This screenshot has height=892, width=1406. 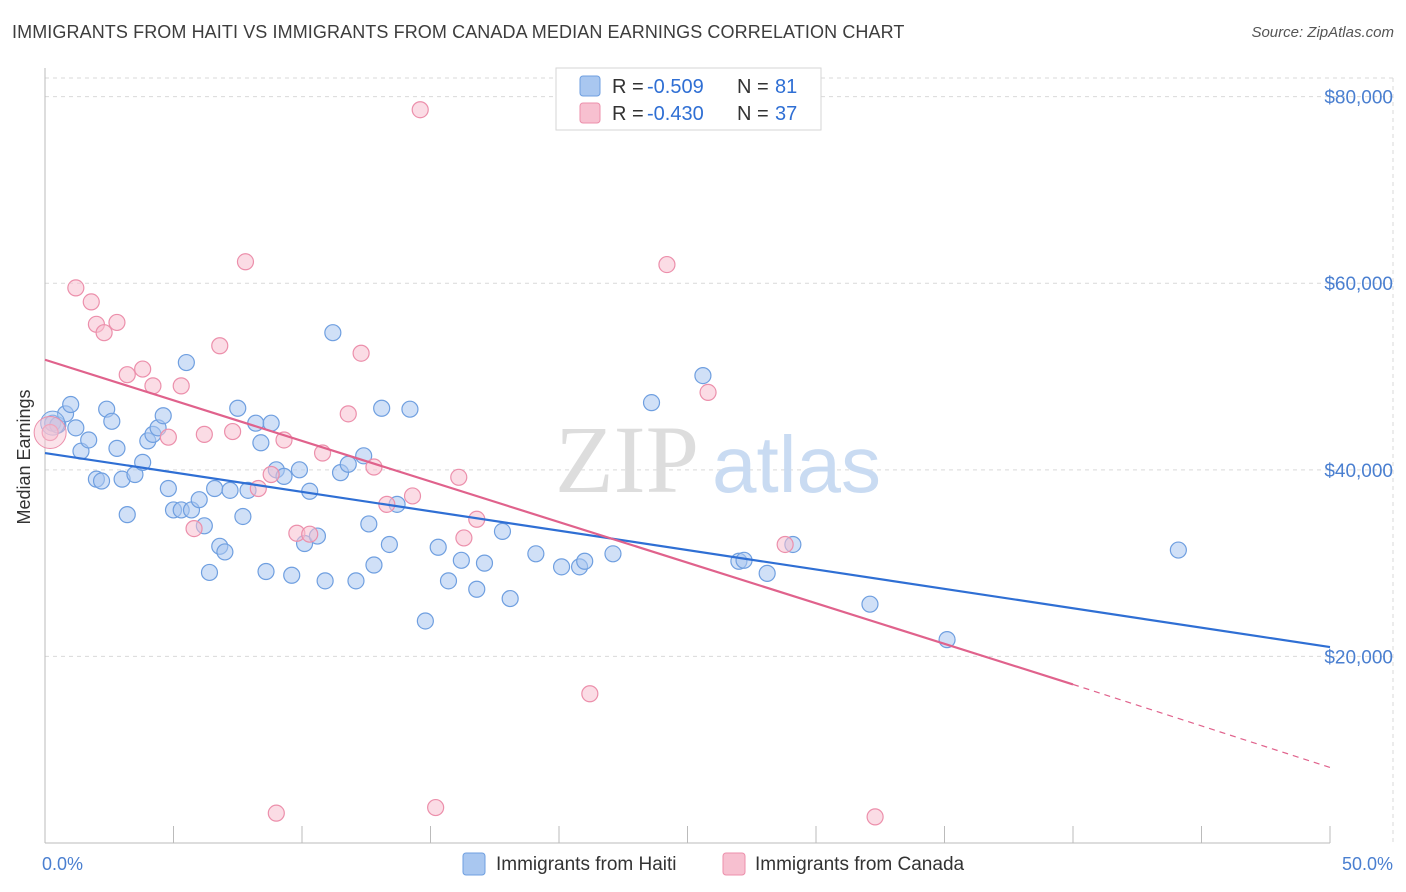 What do you see at coordinates (1367, 864) in the screenshot?
I see `x-tick-label-1: 50.0%` at bounding box center [1367, 864].